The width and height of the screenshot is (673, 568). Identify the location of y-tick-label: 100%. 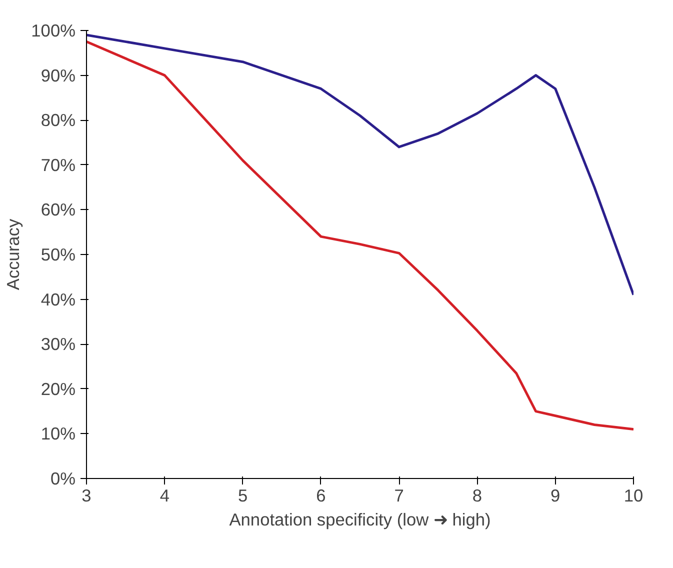
(53, 30).